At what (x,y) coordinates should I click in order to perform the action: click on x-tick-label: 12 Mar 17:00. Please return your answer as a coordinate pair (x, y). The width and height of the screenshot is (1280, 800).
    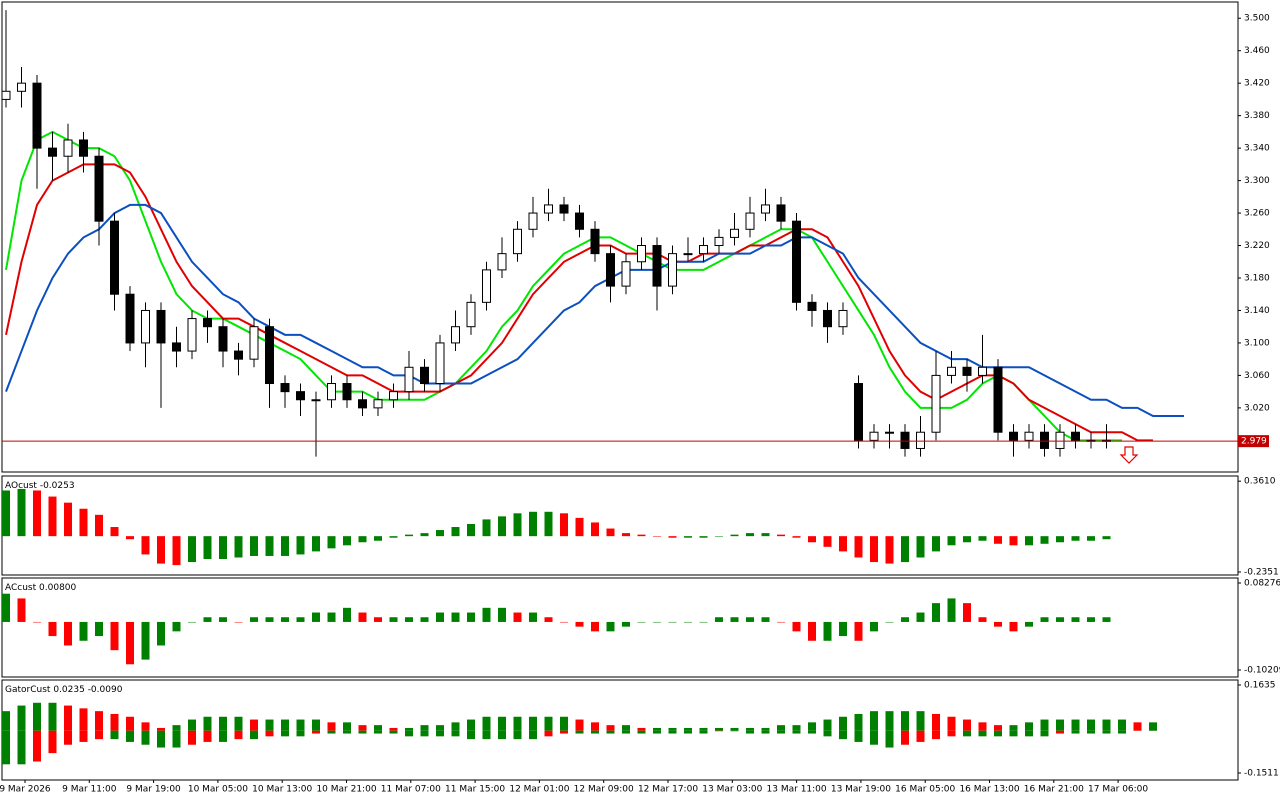
    Looking at the image, I should click on (668, 790).